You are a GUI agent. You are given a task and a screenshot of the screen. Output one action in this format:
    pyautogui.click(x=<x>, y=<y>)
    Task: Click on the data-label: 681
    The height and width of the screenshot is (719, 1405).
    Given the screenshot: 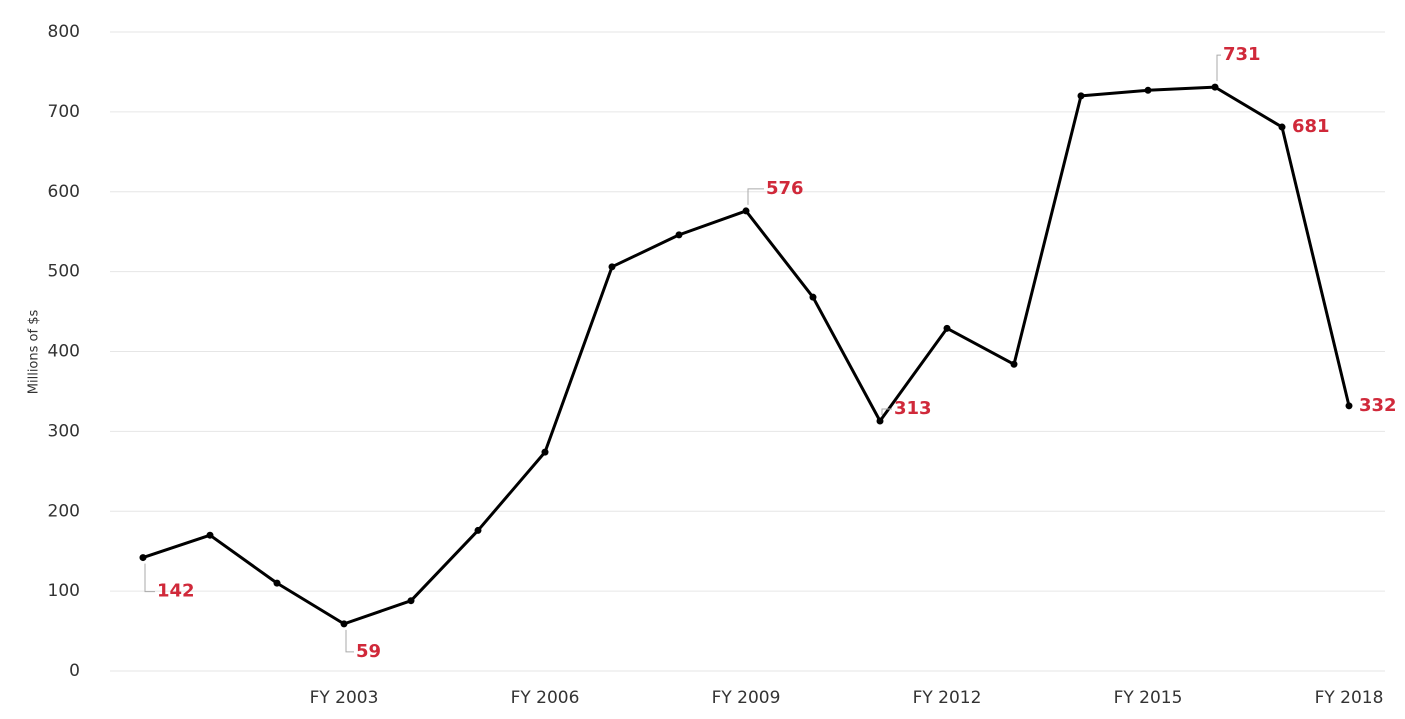 What is the action you would take?
    pyautogui.click(x=1311, y=126)
    